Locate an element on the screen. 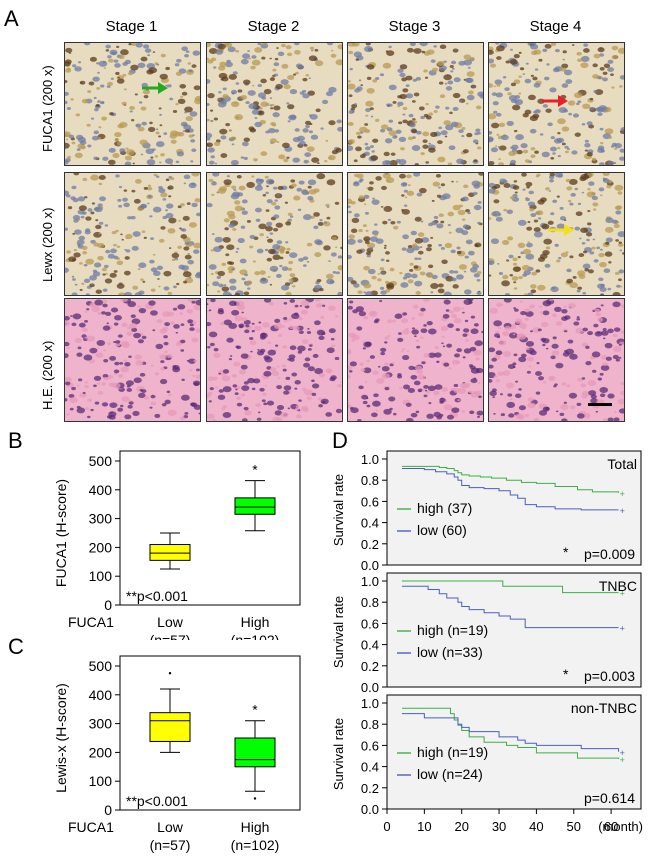  micrograph-r1-c4 is located at coordinates (556, 104).